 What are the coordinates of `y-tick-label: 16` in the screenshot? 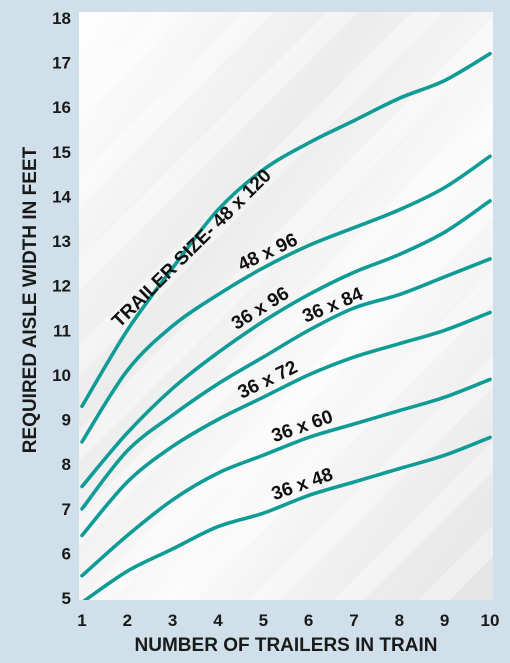 It's located at (61, 107).